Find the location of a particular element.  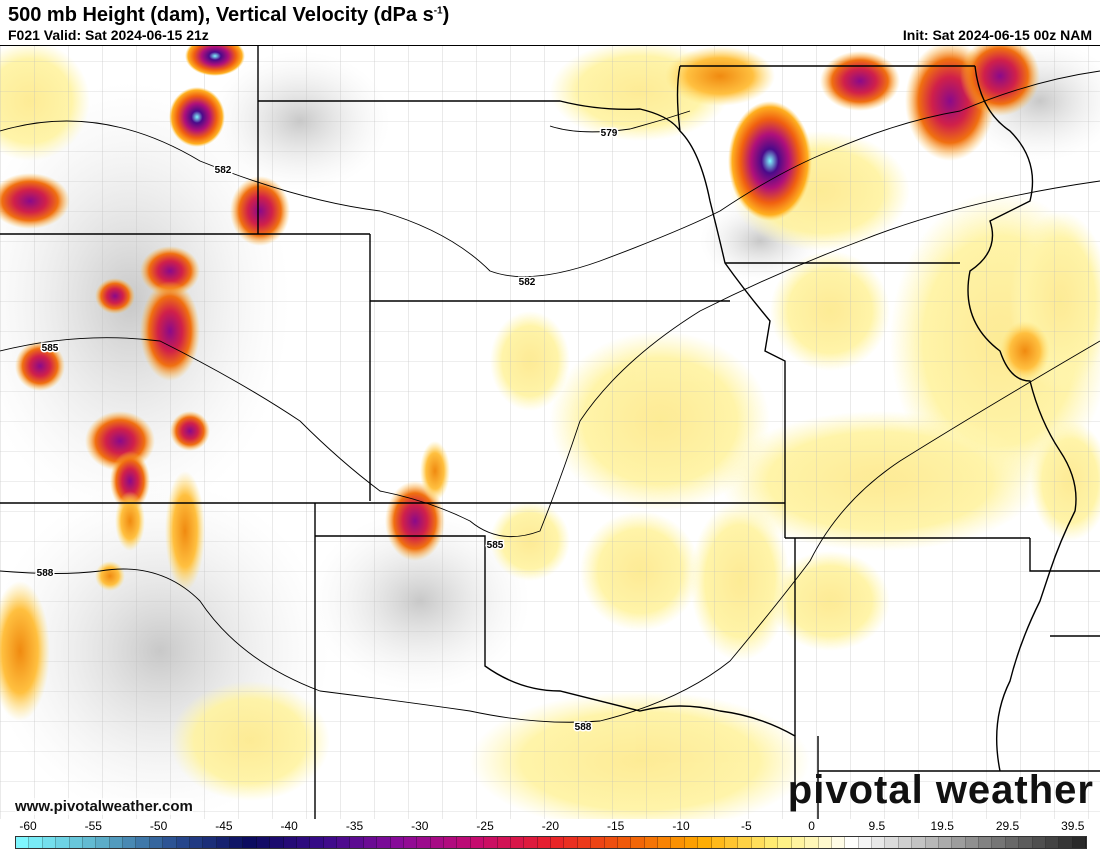

colorbar-tick-label: -30 is located at coordinates (420, 826).